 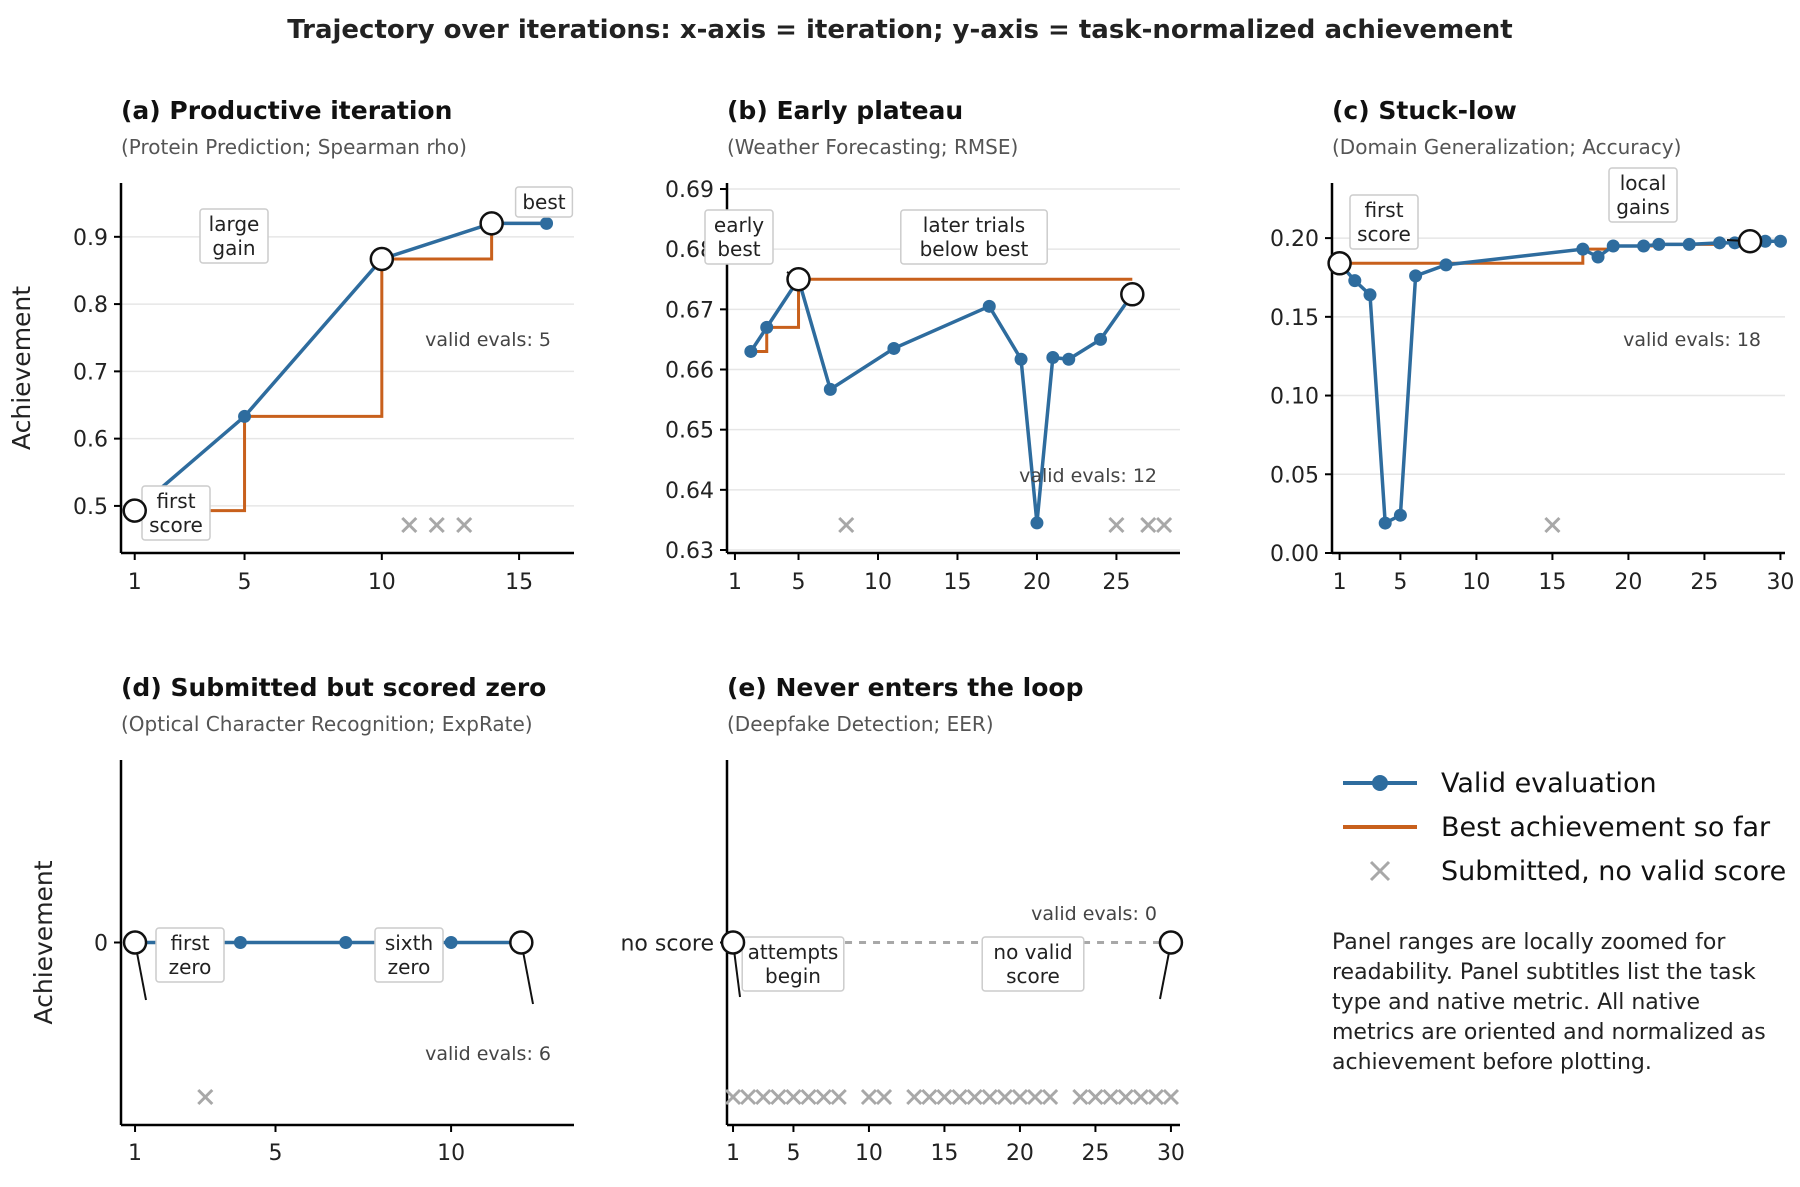 I want to click on x-tick-label-b-3: 15, so click(x=957, y=582).